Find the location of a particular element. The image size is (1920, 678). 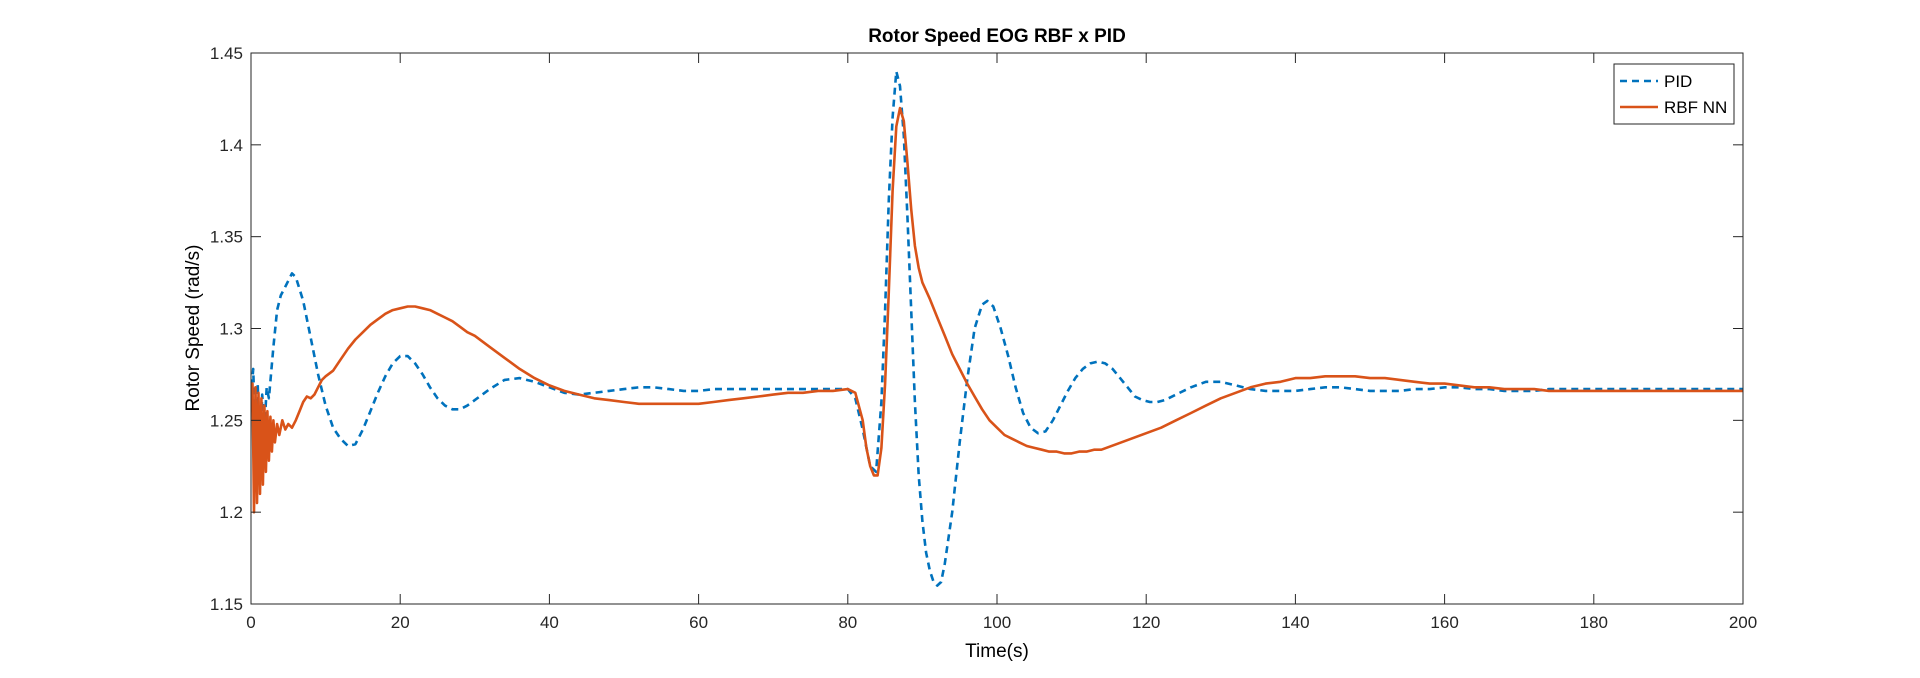

x-tick-label: 80 is located at coordinates (847, 622).